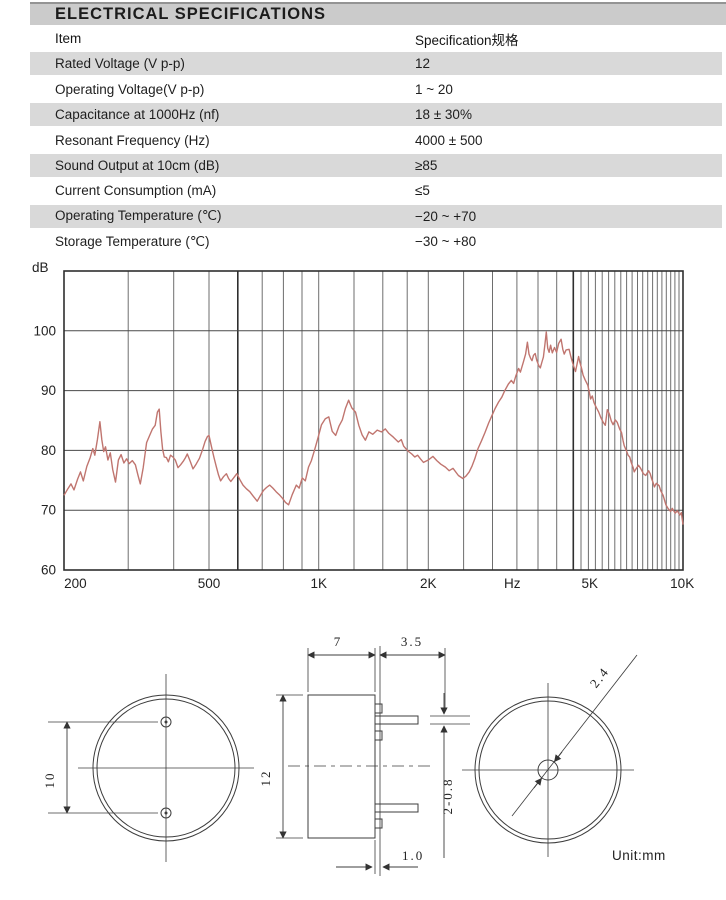  I want to click on row-value: −20 ~ +70, so click(446, 216).